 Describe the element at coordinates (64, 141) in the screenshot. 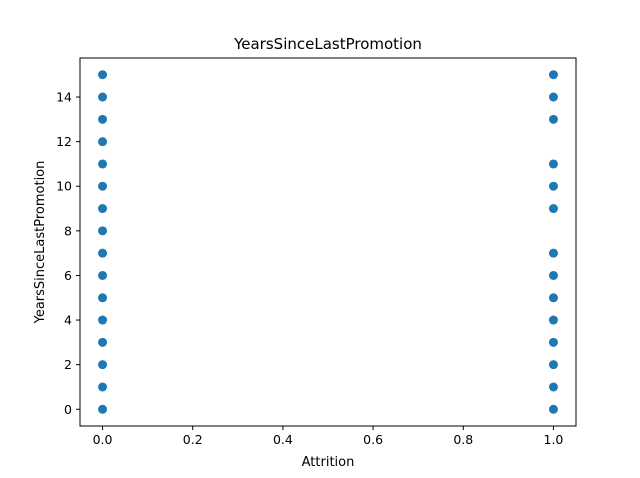

I see `y-tick-label: 12` at that location.